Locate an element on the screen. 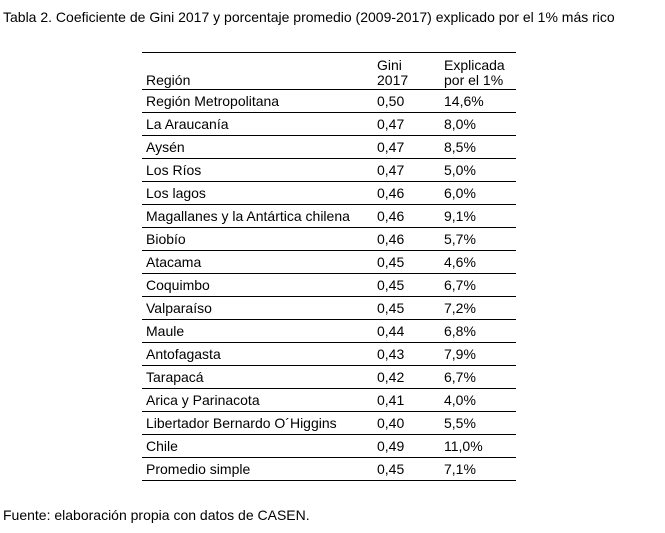 The height and width of the screenshot is (533, 665). table-row: Coquimbo 0,45 6,7% is located at coordinates (329, 285).